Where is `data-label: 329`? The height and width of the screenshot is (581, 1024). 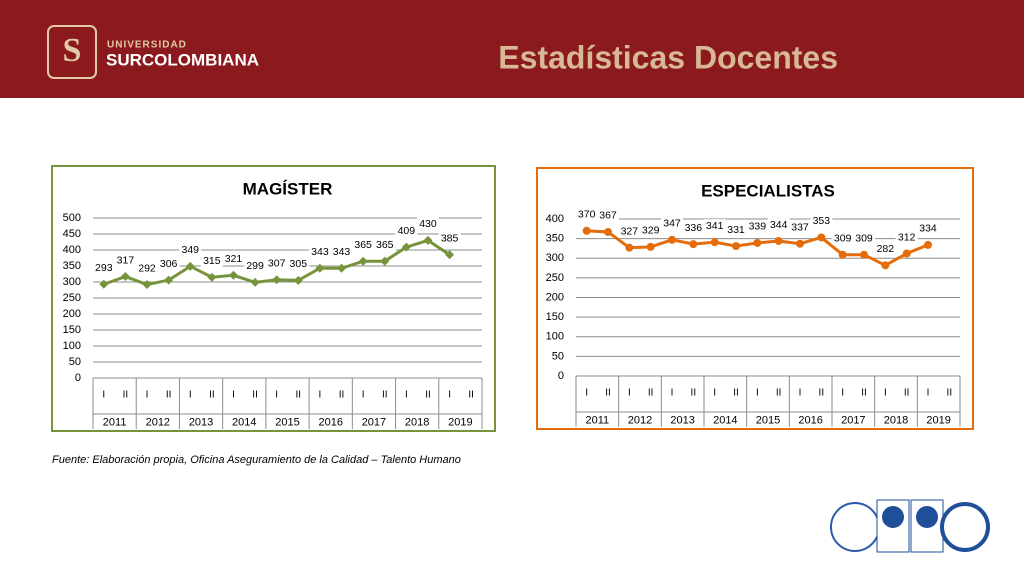 data-label: 329 is located at coordinates (651, 231).